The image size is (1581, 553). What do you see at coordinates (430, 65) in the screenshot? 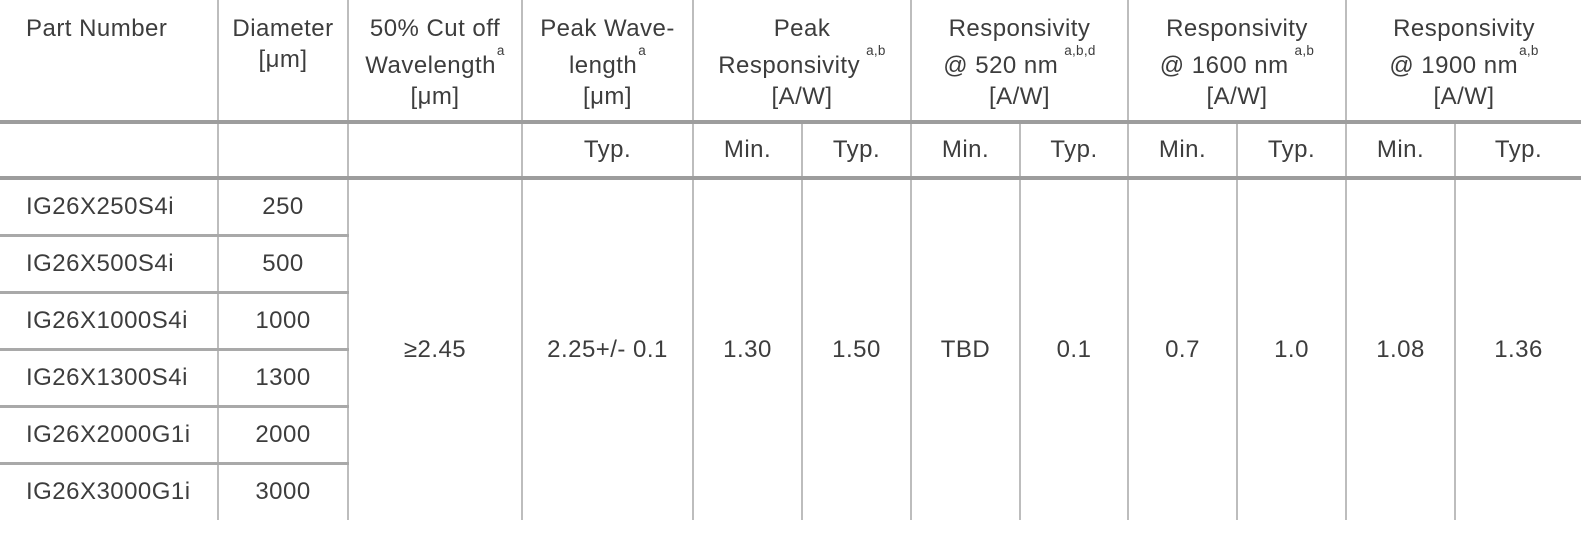
I see `header-text: Wavelength` at bounding box center [430, 65].